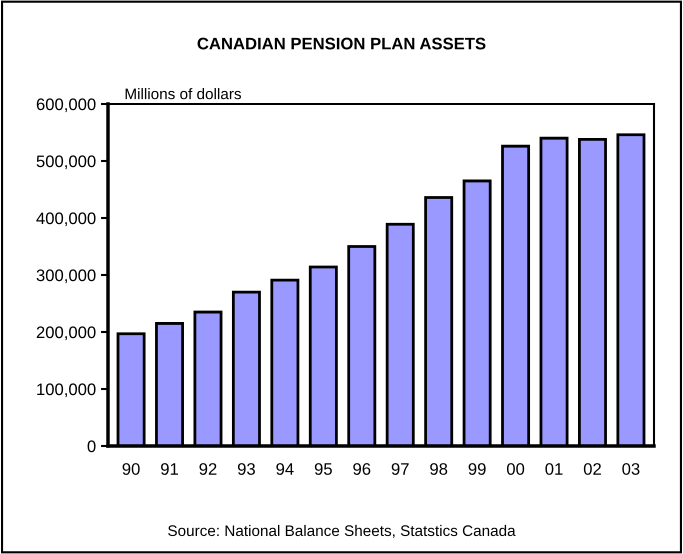 The width and height of the screenshot is (683, 554). What do you see at coordinates (131, 469) in the screenshot?
I see `x-tick-label: 90` at bounding box center [131, 469].